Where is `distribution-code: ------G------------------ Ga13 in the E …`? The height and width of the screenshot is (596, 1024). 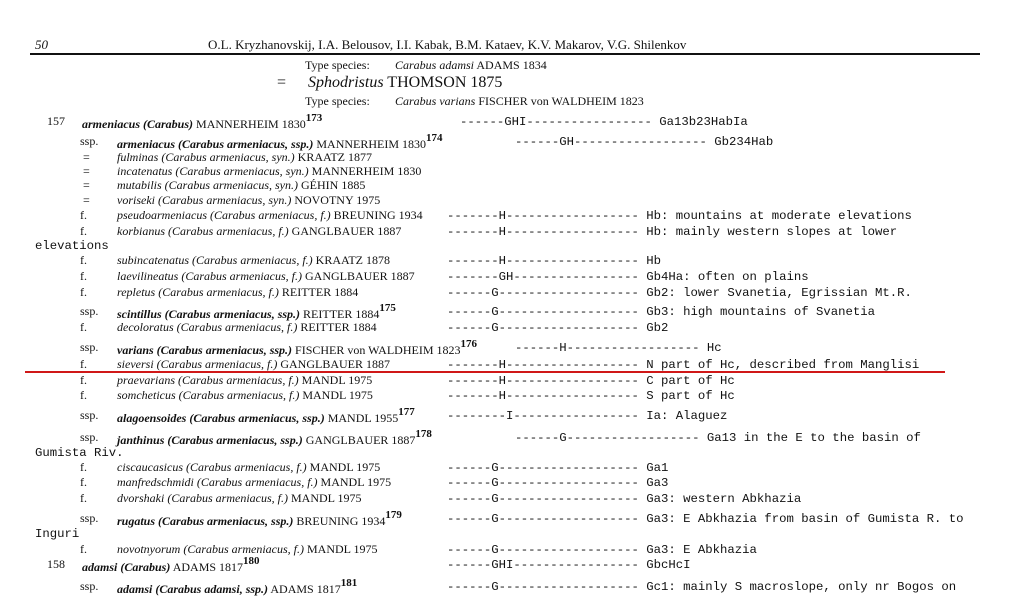
distribution-code: ------G------------------ Ga13 in the E … is located at coordinates (718, 438).